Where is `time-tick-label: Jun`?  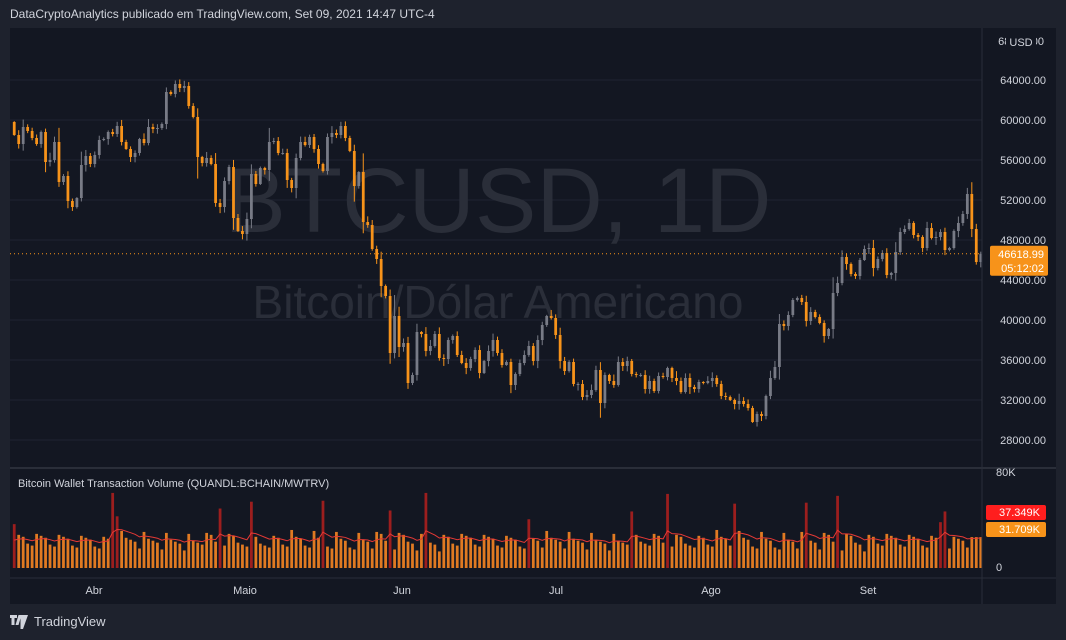 time-tick-label: Jun is located at coordinates (402, 591).